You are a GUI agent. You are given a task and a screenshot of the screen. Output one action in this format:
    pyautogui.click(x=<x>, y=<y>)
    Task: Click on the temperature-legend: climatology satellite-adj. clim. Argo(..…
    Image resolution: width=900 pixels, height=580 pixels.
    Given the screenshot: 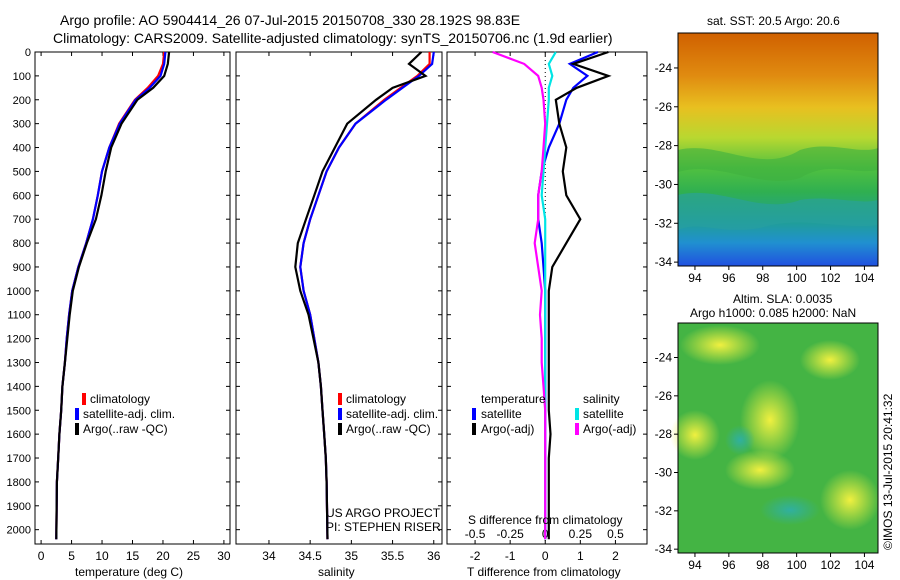 What is the action you would take?
    pyautogui.click(x=125, y=414)
    